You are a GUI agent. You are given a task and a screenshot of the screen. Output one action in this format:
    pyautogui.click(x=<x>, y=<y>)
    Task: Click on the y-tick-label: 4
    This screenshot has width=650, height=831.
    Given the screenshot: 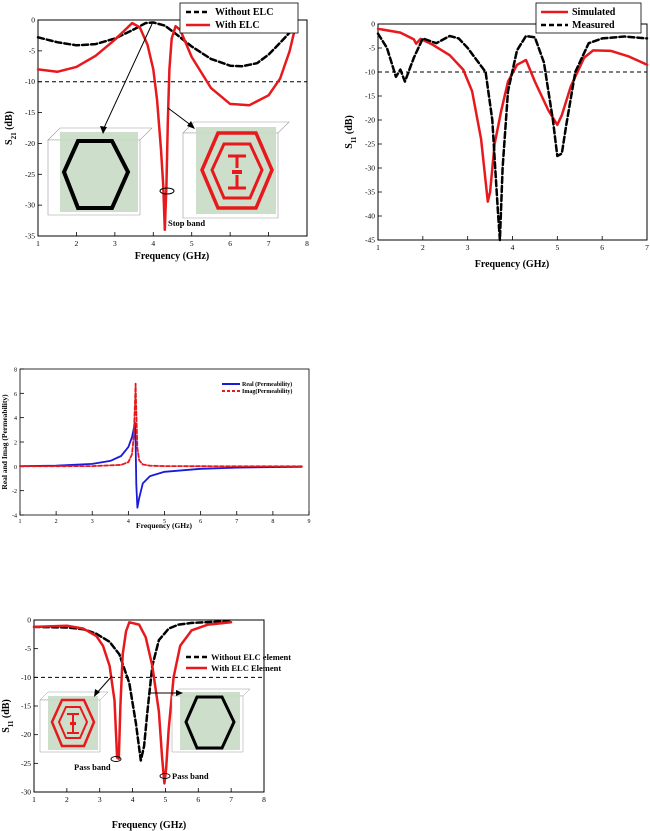 What is the action you would take?
    pyautogui.click(x=15, y=419)
    